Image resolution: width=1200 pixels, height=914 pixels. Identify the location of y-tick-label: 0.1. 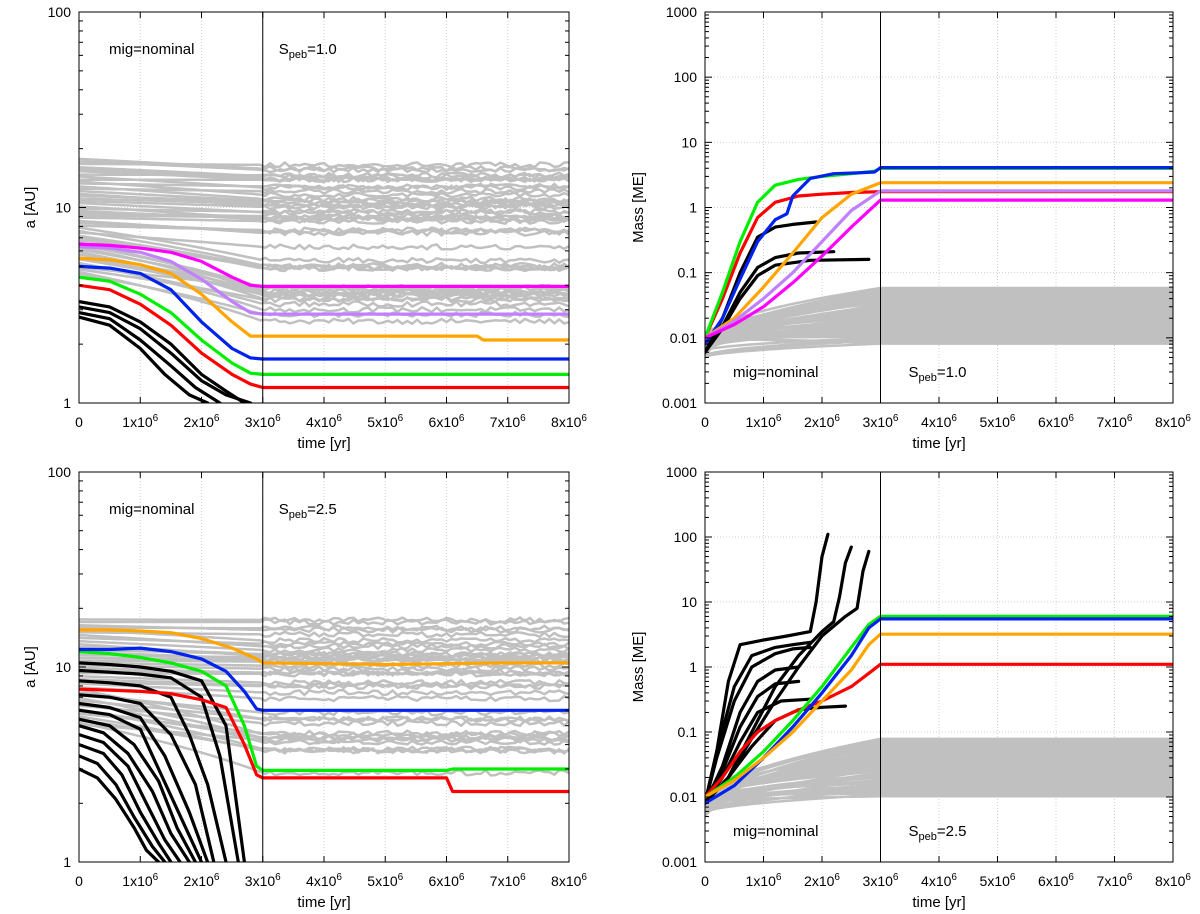
(688, 732).